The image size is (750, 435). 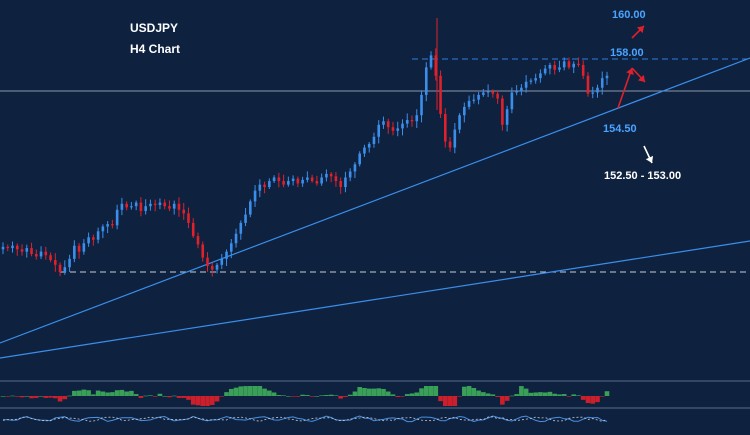 I want to click on arrow-down-from-158-head, so click(x=641, y=78).